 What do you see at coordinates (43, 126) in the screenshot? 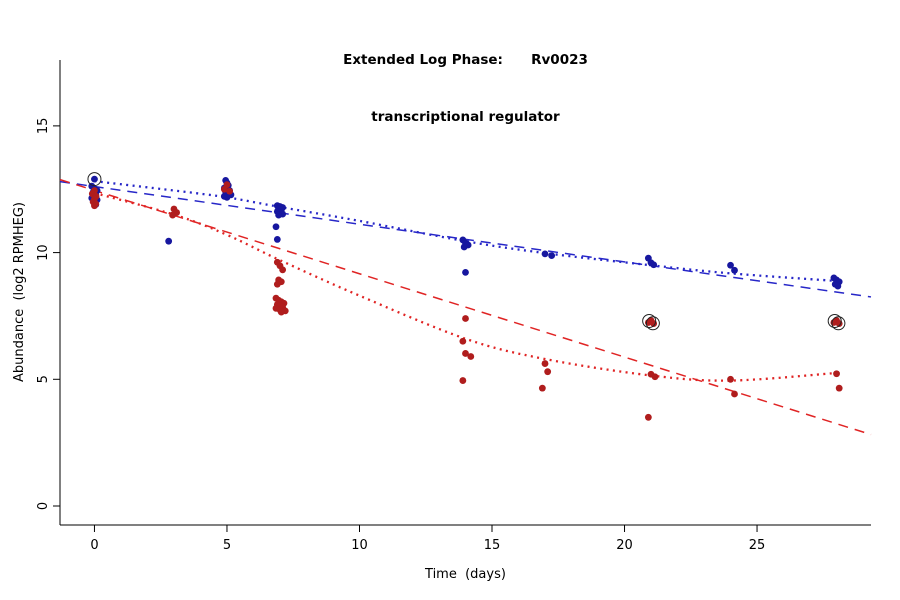
I see `y-tick-label: 15` at bounding box center [43, 126].